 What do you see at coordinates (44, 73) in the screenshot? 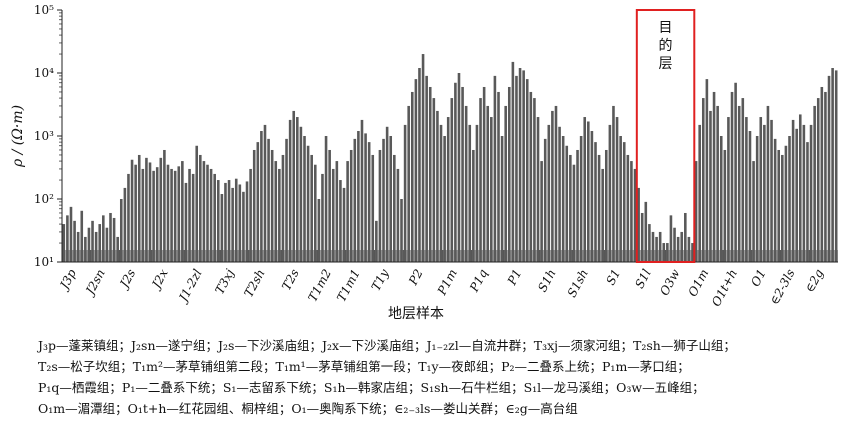
I see `y-tick-label: 10⁴` at bounding box center [44, 73].